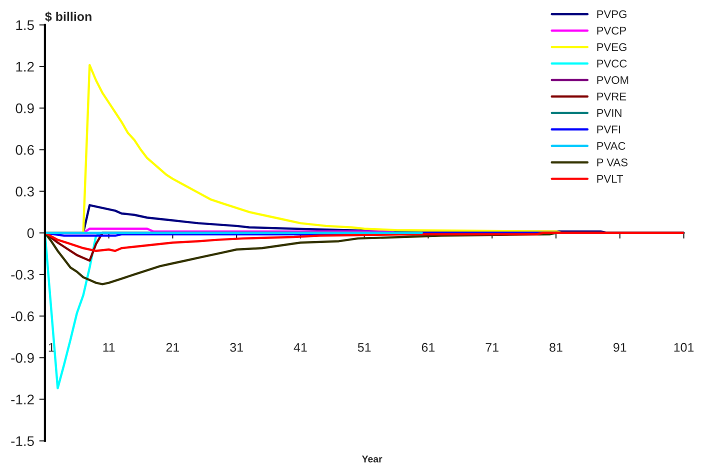  I want to click on y-tick-label: 0, so click(30, 233).